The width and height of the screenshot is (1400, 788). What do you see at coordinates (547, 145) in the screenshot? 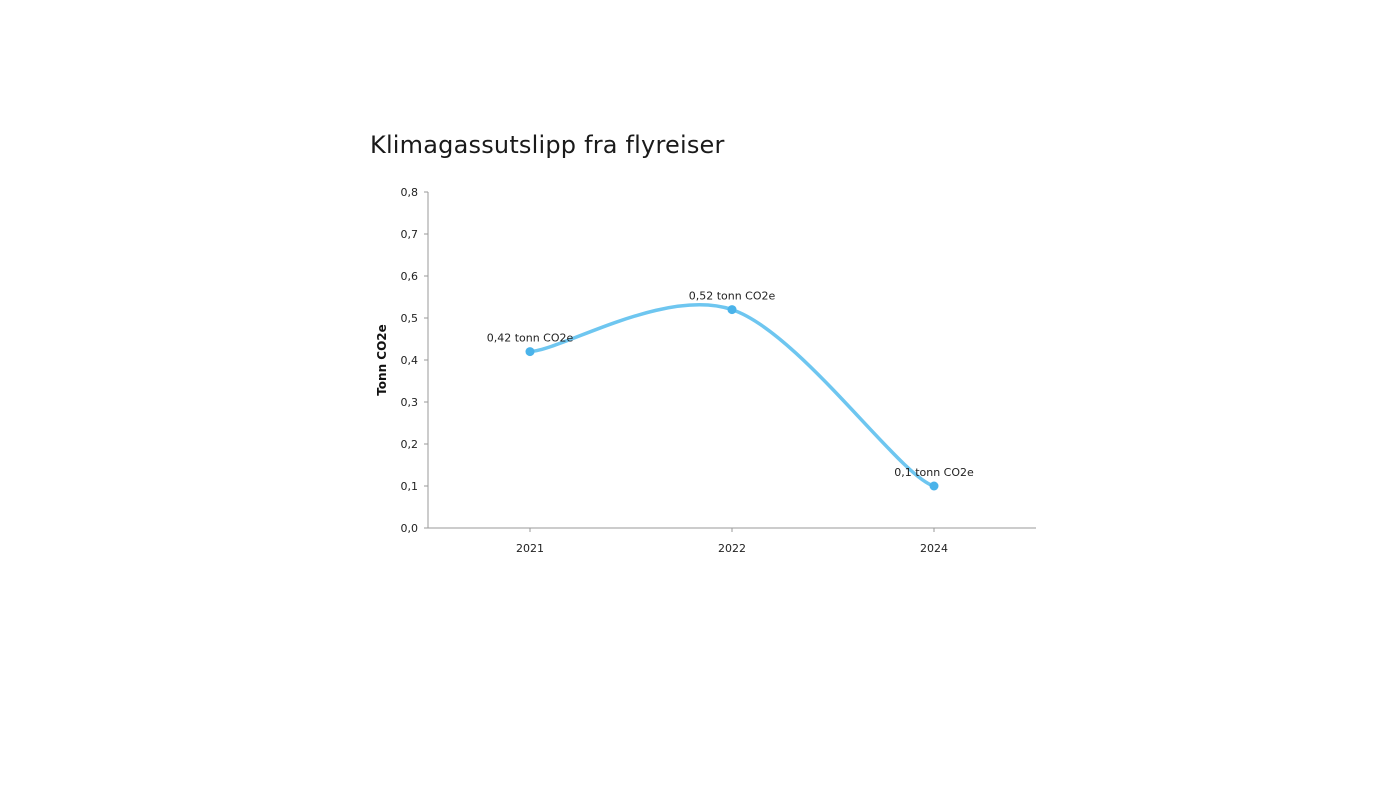
I see `chart-title: Klimagassutslipp fra flyreiser` at bounding box center [547, 145].